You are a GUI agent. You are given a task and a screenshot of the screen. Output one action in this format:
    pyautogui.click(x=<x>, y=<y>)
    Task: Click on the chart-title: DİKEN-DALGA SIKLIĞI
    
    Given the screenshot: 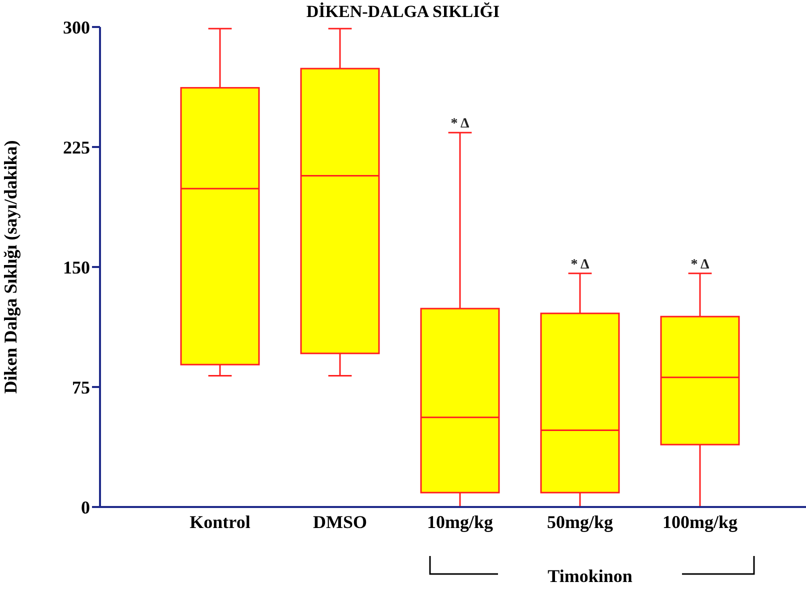 What is the action you would take?
    pyautogui.click(x=403, y=11)
    